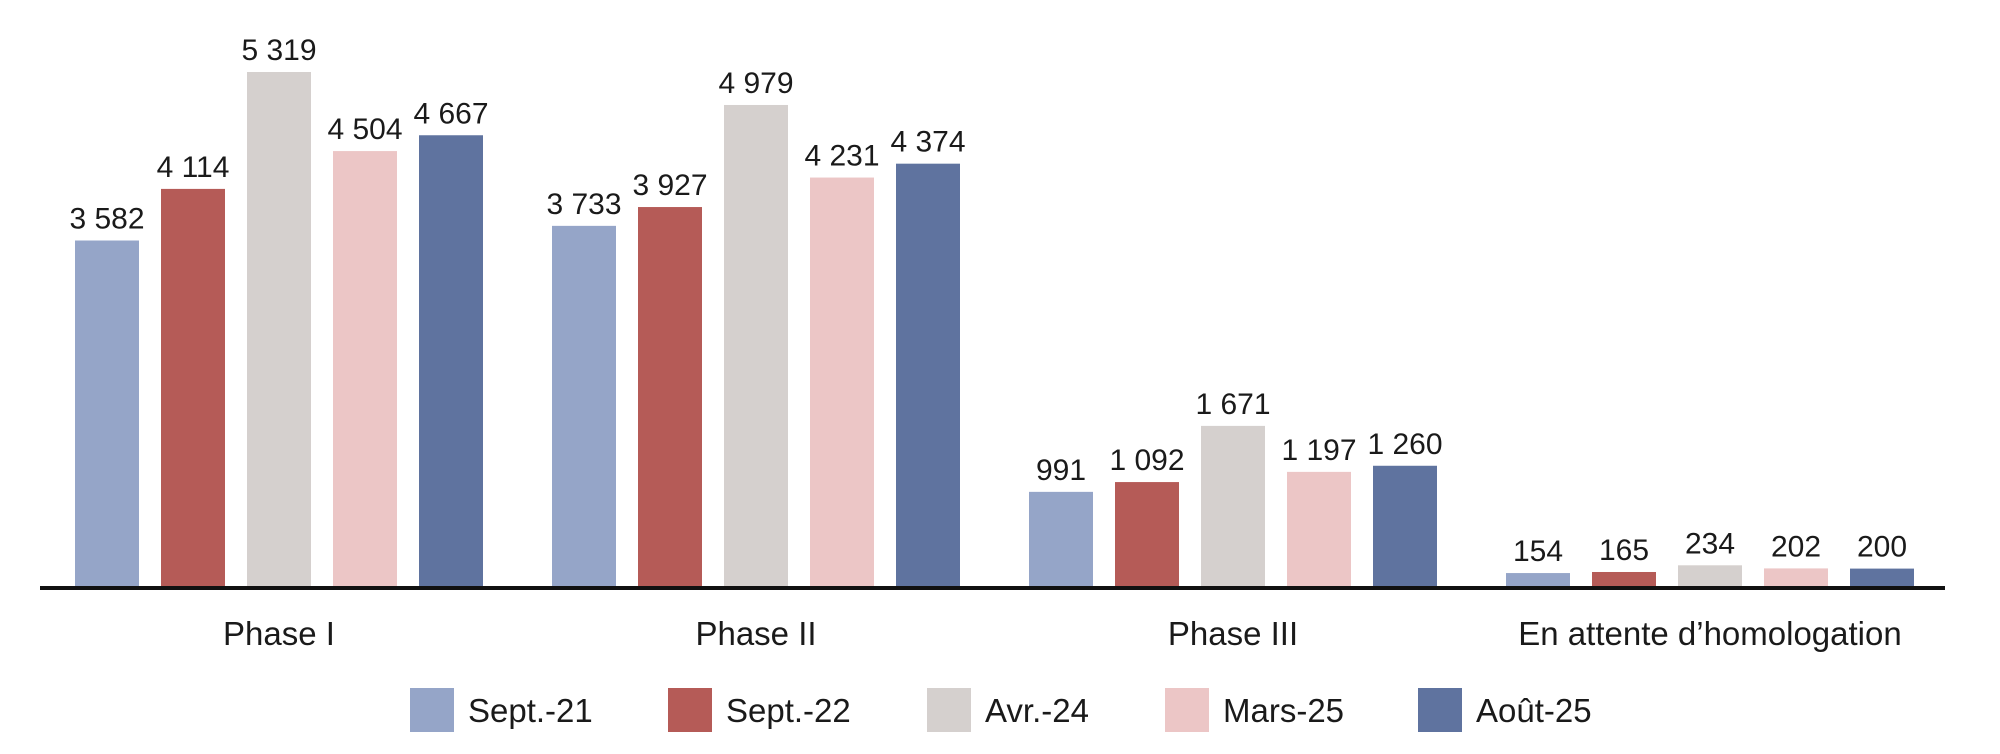 The height and width of the screenshot is (754, 2000). Describe the element at coordinates (669, 185) in the screenshot. I see `value-label-2-2: 3 927` at that location.